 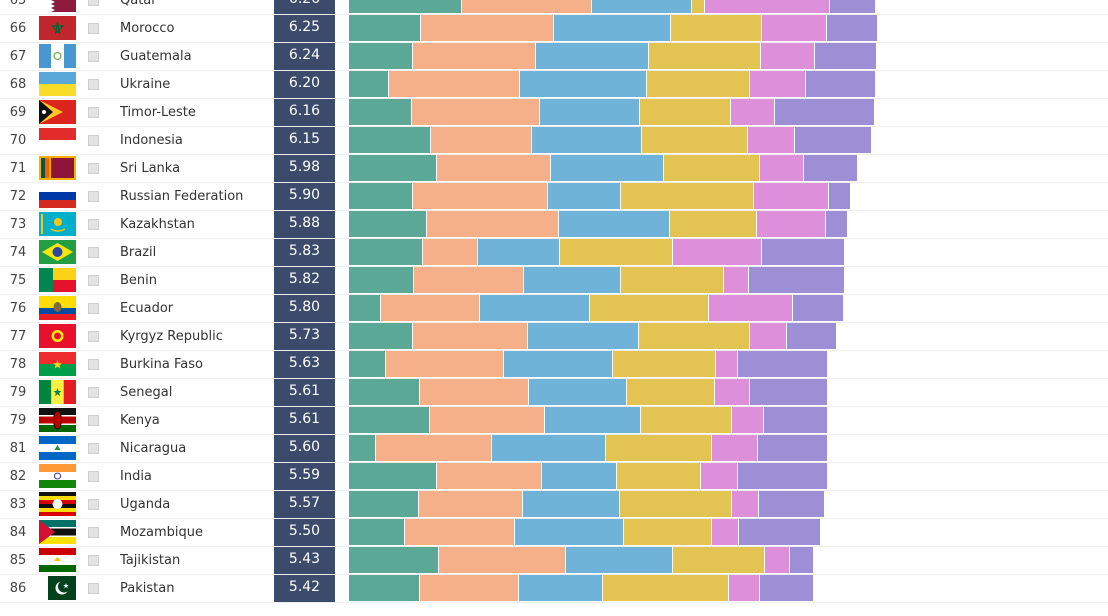 I want to click on table-row: 79 Senegal 5.61, so click(x=554, y=393).